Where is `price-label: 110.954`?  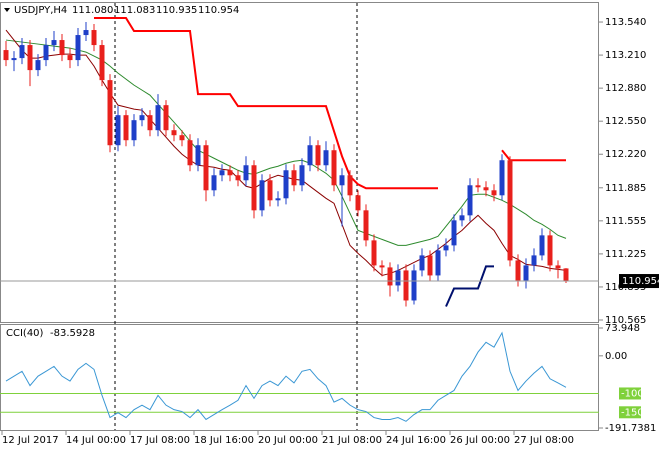
price-label: 110.954 is located at coordinates (641, 281).